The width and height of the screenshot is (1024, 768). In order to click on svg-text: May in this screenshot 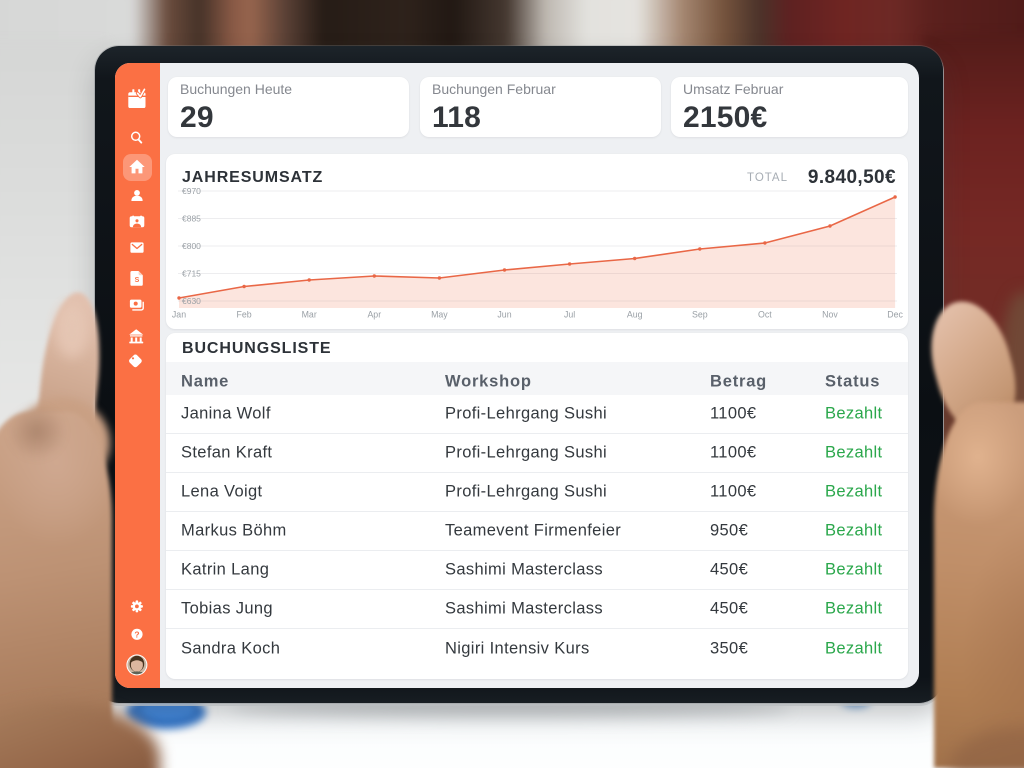, I will do `click(439, 315)`.